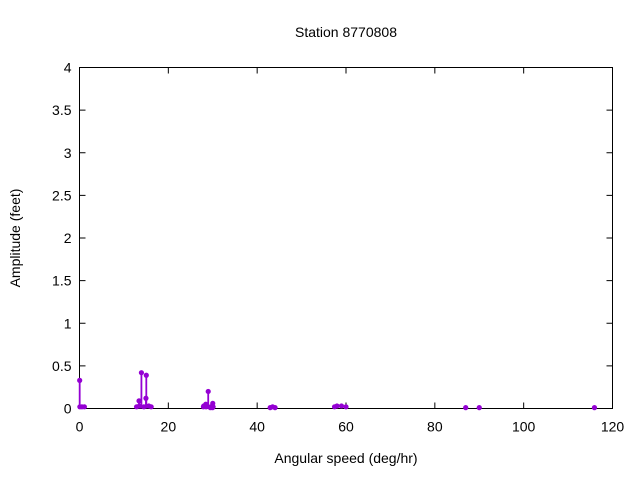 The width and height of the screenshot is (640, 480). I want to click on y-tick-label: 2.5, so click(62, 195).